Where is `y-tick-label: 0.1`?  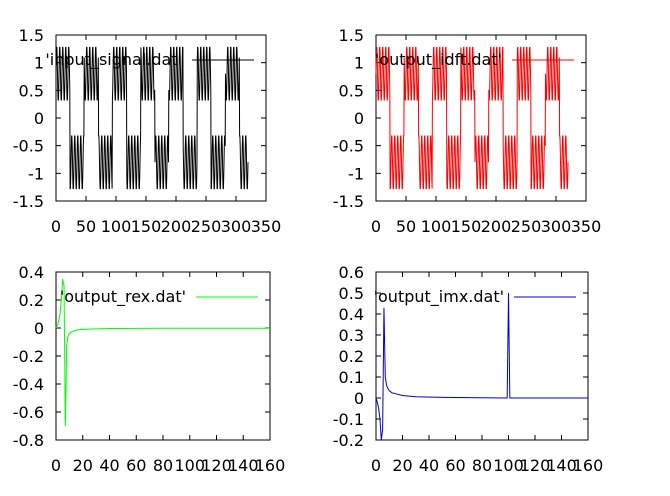
y-tick-label: 0.1 is located at coordinates (351, 377).